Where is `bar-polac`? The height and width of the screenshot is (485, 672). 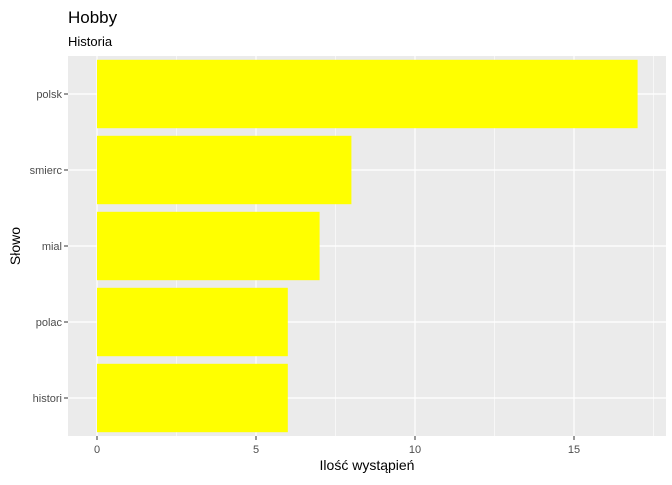
bar-polac is located at coordinates (192, 322).